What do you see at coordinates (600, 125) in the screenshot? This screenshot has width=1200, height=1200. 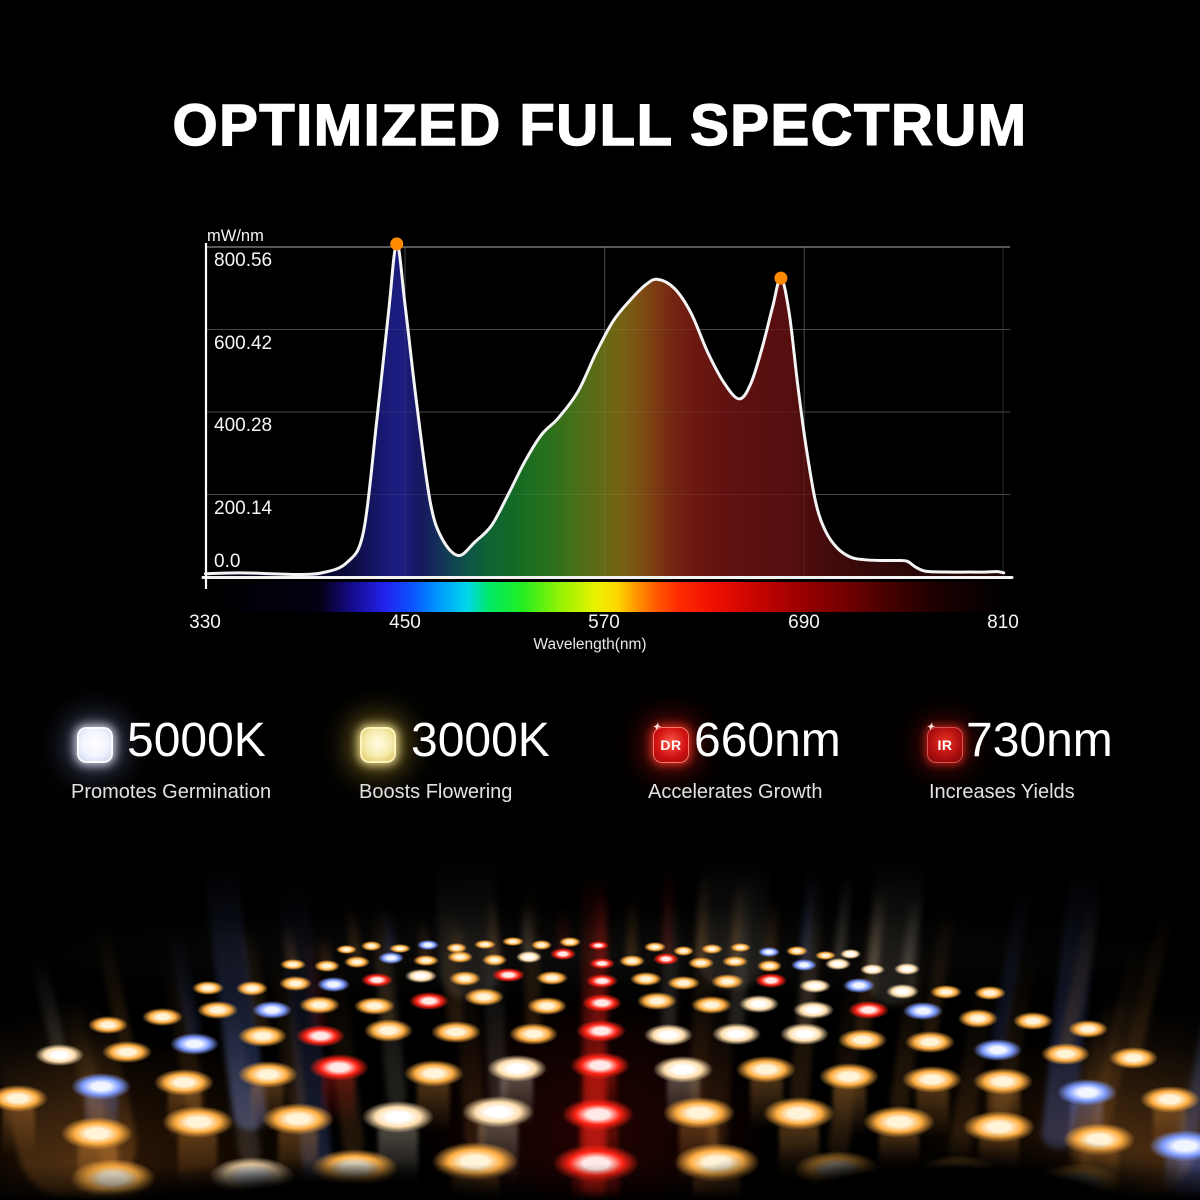 I see `page-title: OPTIMIZED FULL SPECTRUM` at bounding box center [600, 125].